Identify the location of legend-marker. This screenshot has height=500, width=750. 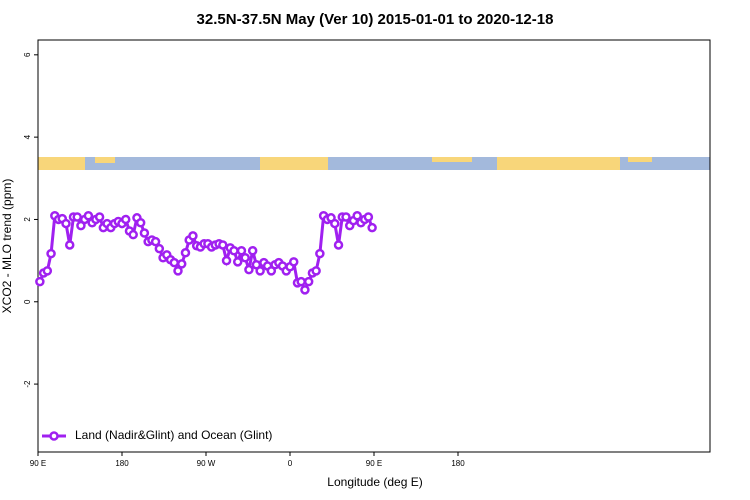
(54, 436).